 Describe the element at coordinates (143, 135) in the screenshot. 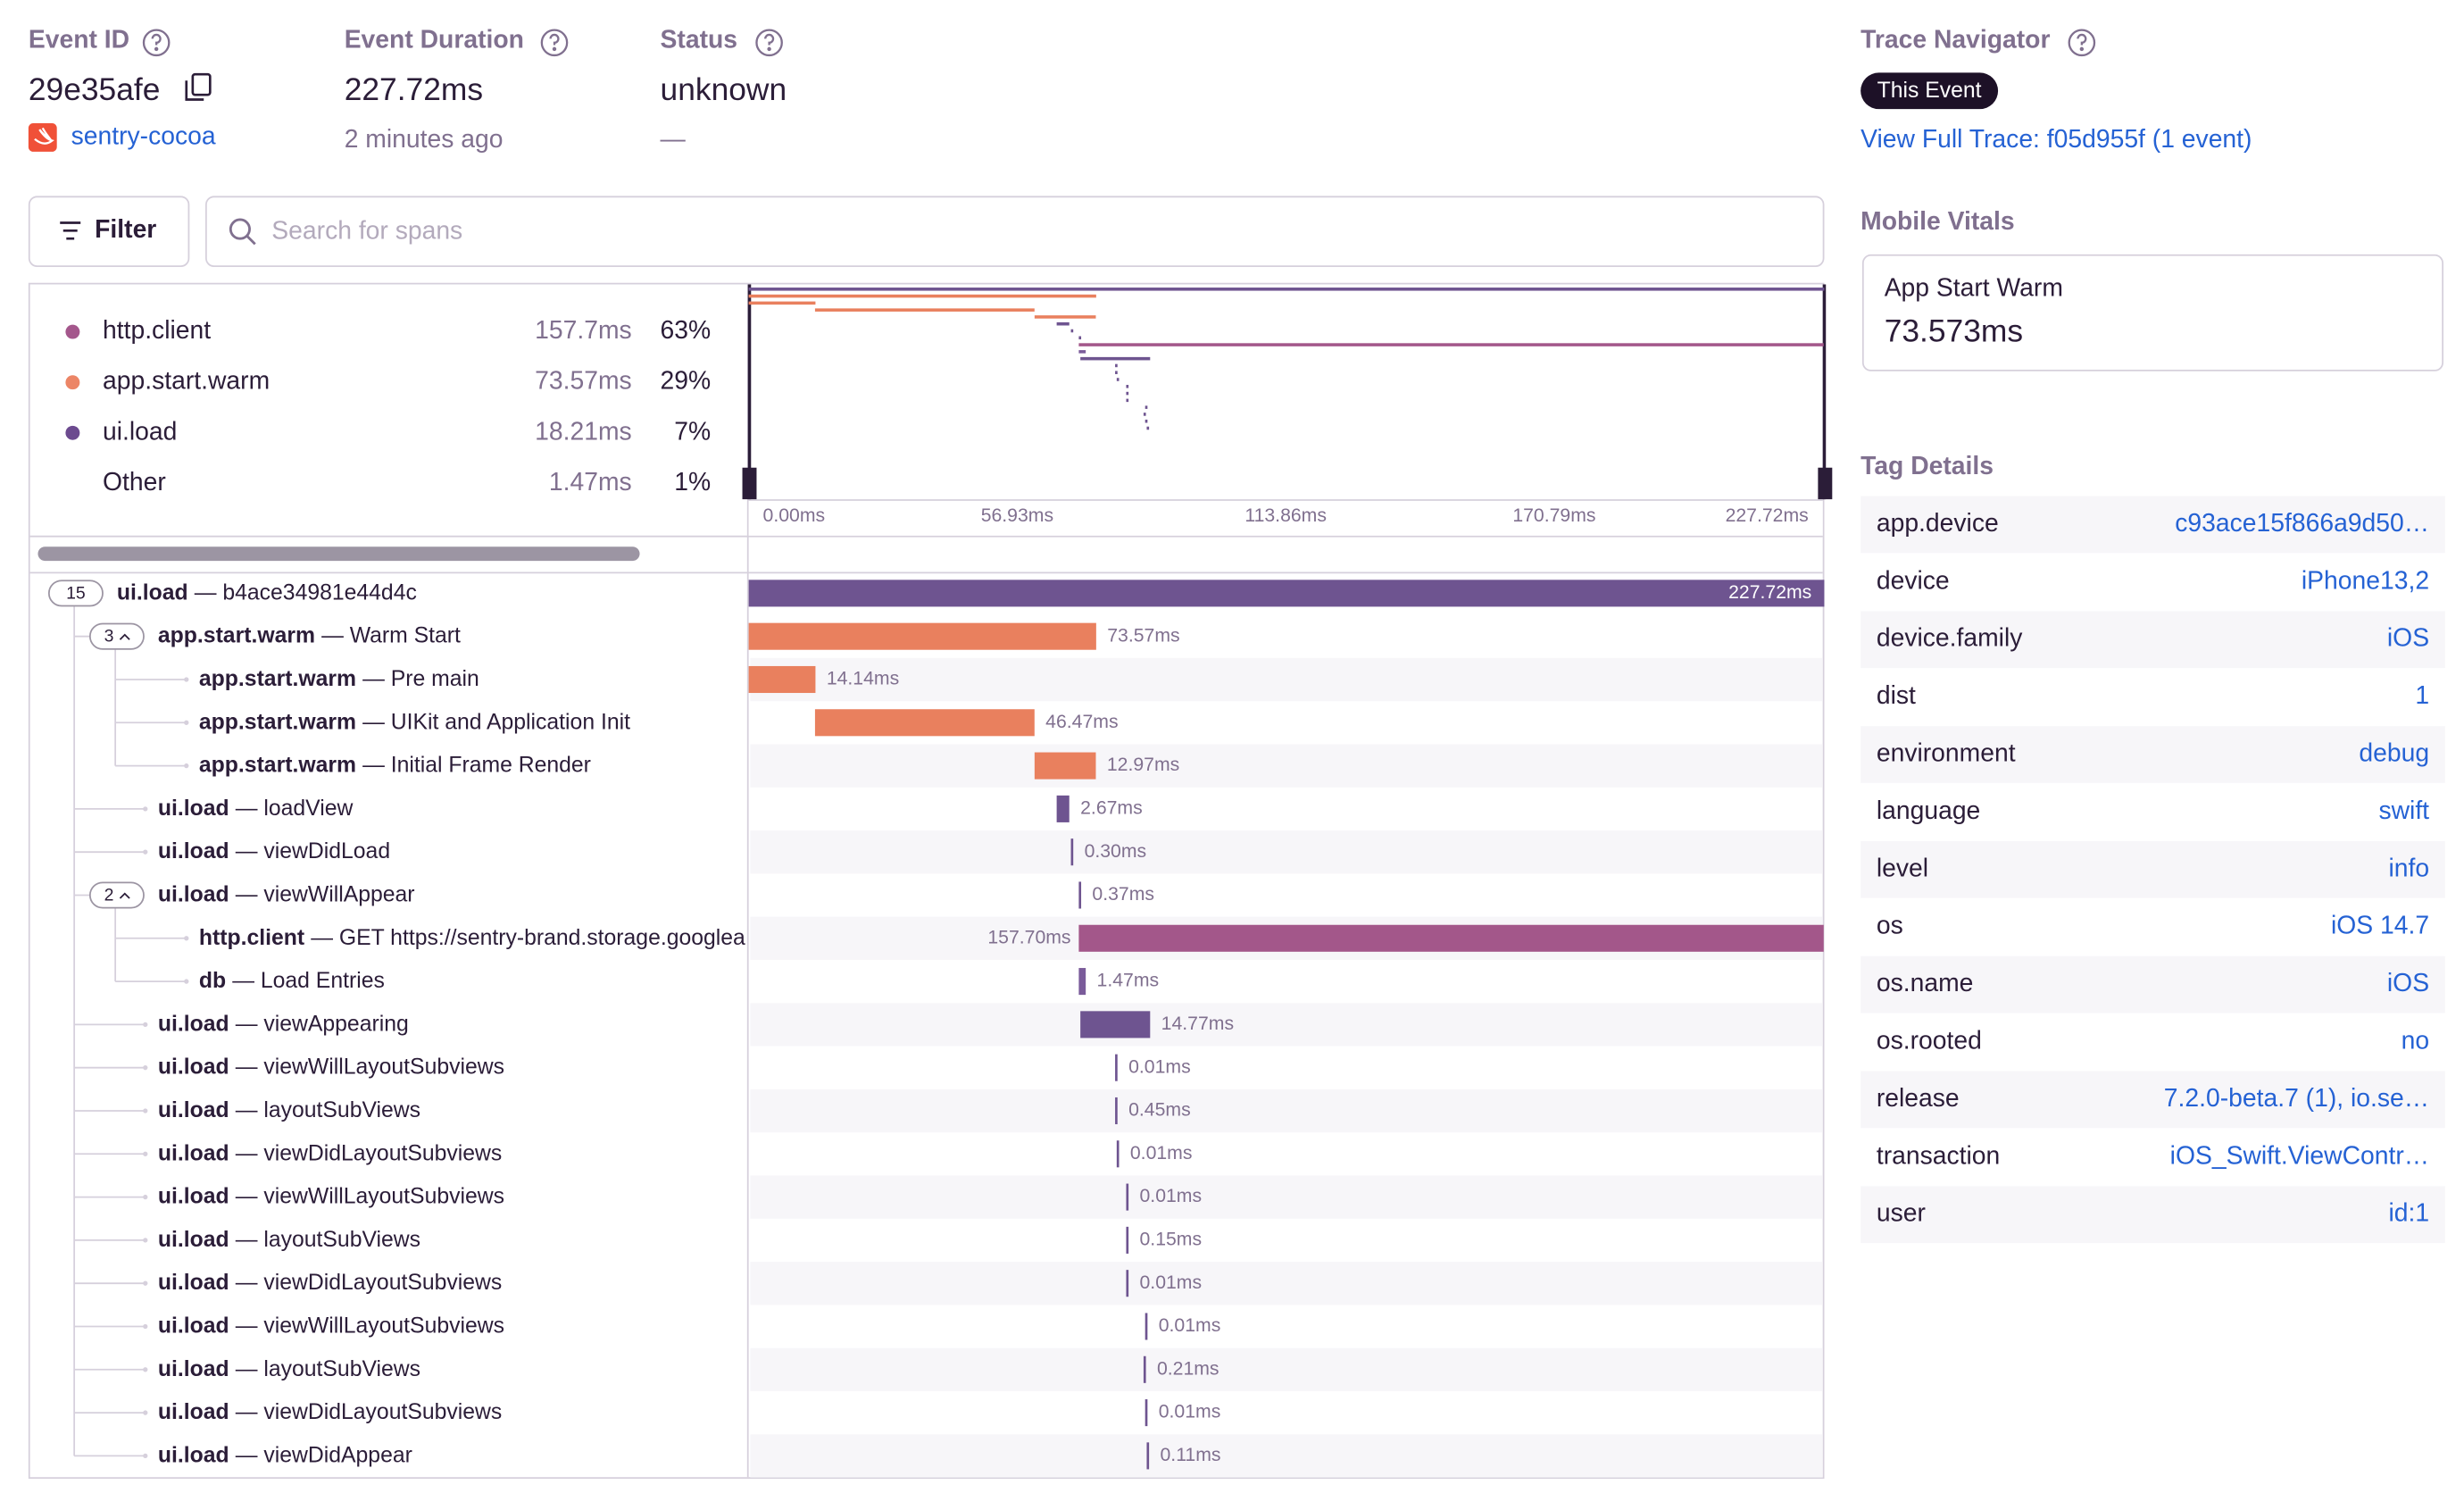

I see `project-link: sentry-cocoa` at that location.